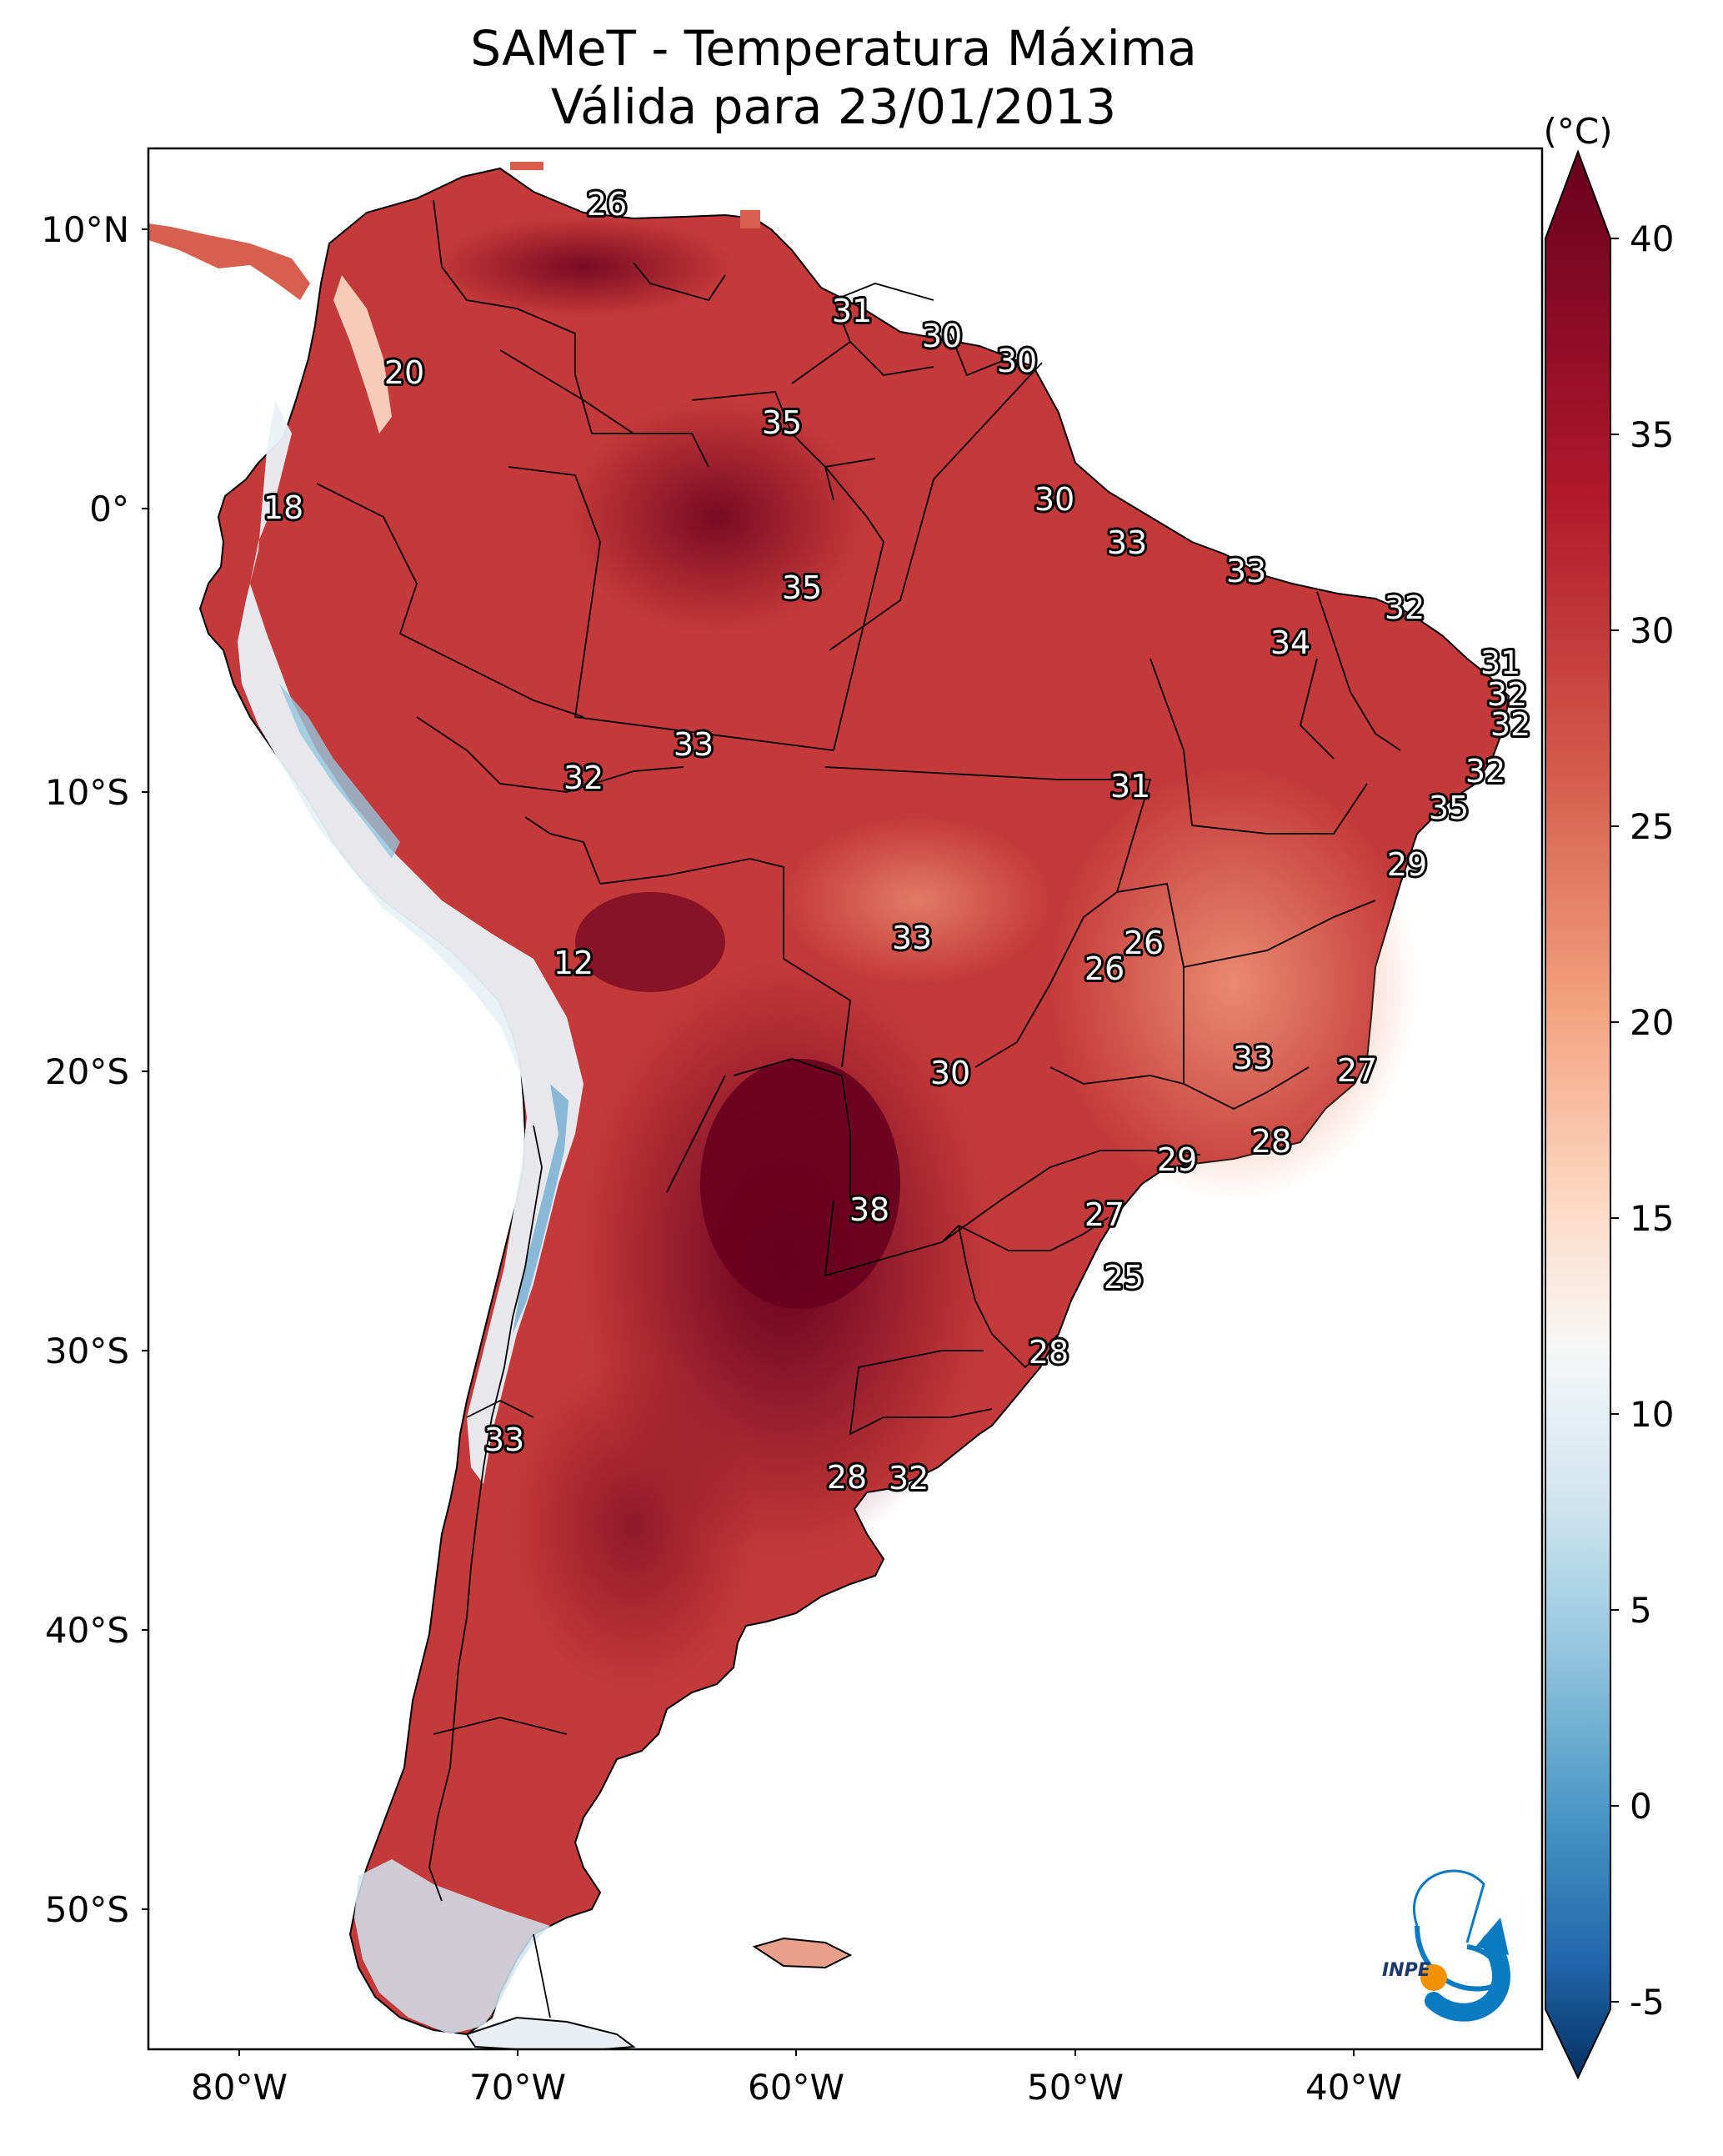  I want to click on colorbar-tick-30: 30, so click(1652, 630).